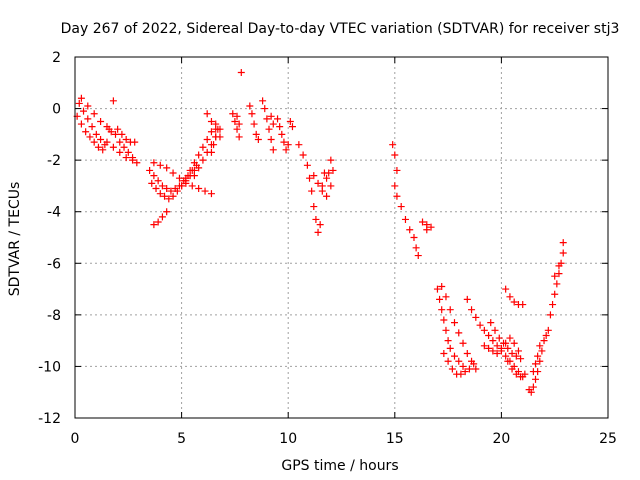  I want to click on y-tick-label: -12, so click(49, 419).